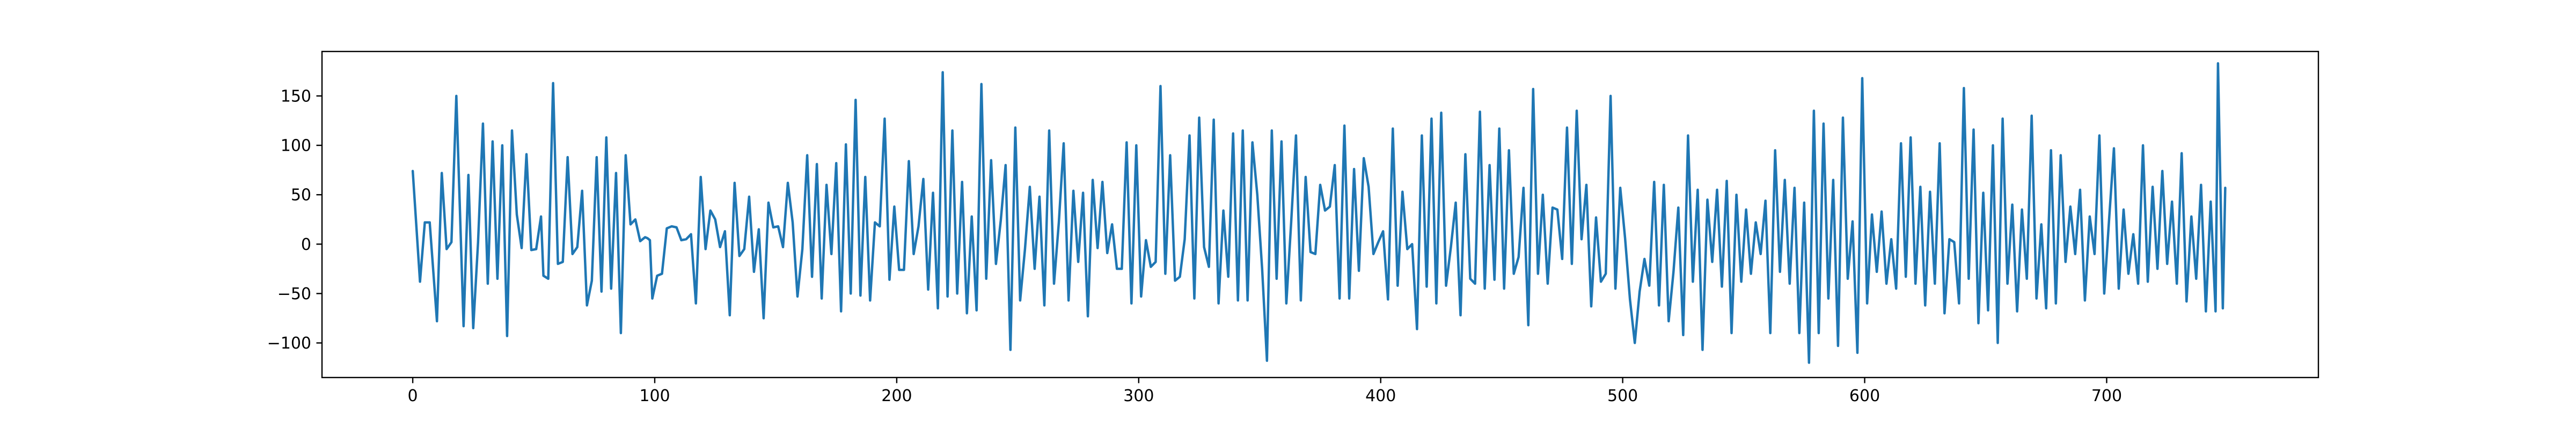  What do you see at coordinates (294, 294) in the screenshot?
I see `y-tick-label: −50` at bounding box center [294, 294].